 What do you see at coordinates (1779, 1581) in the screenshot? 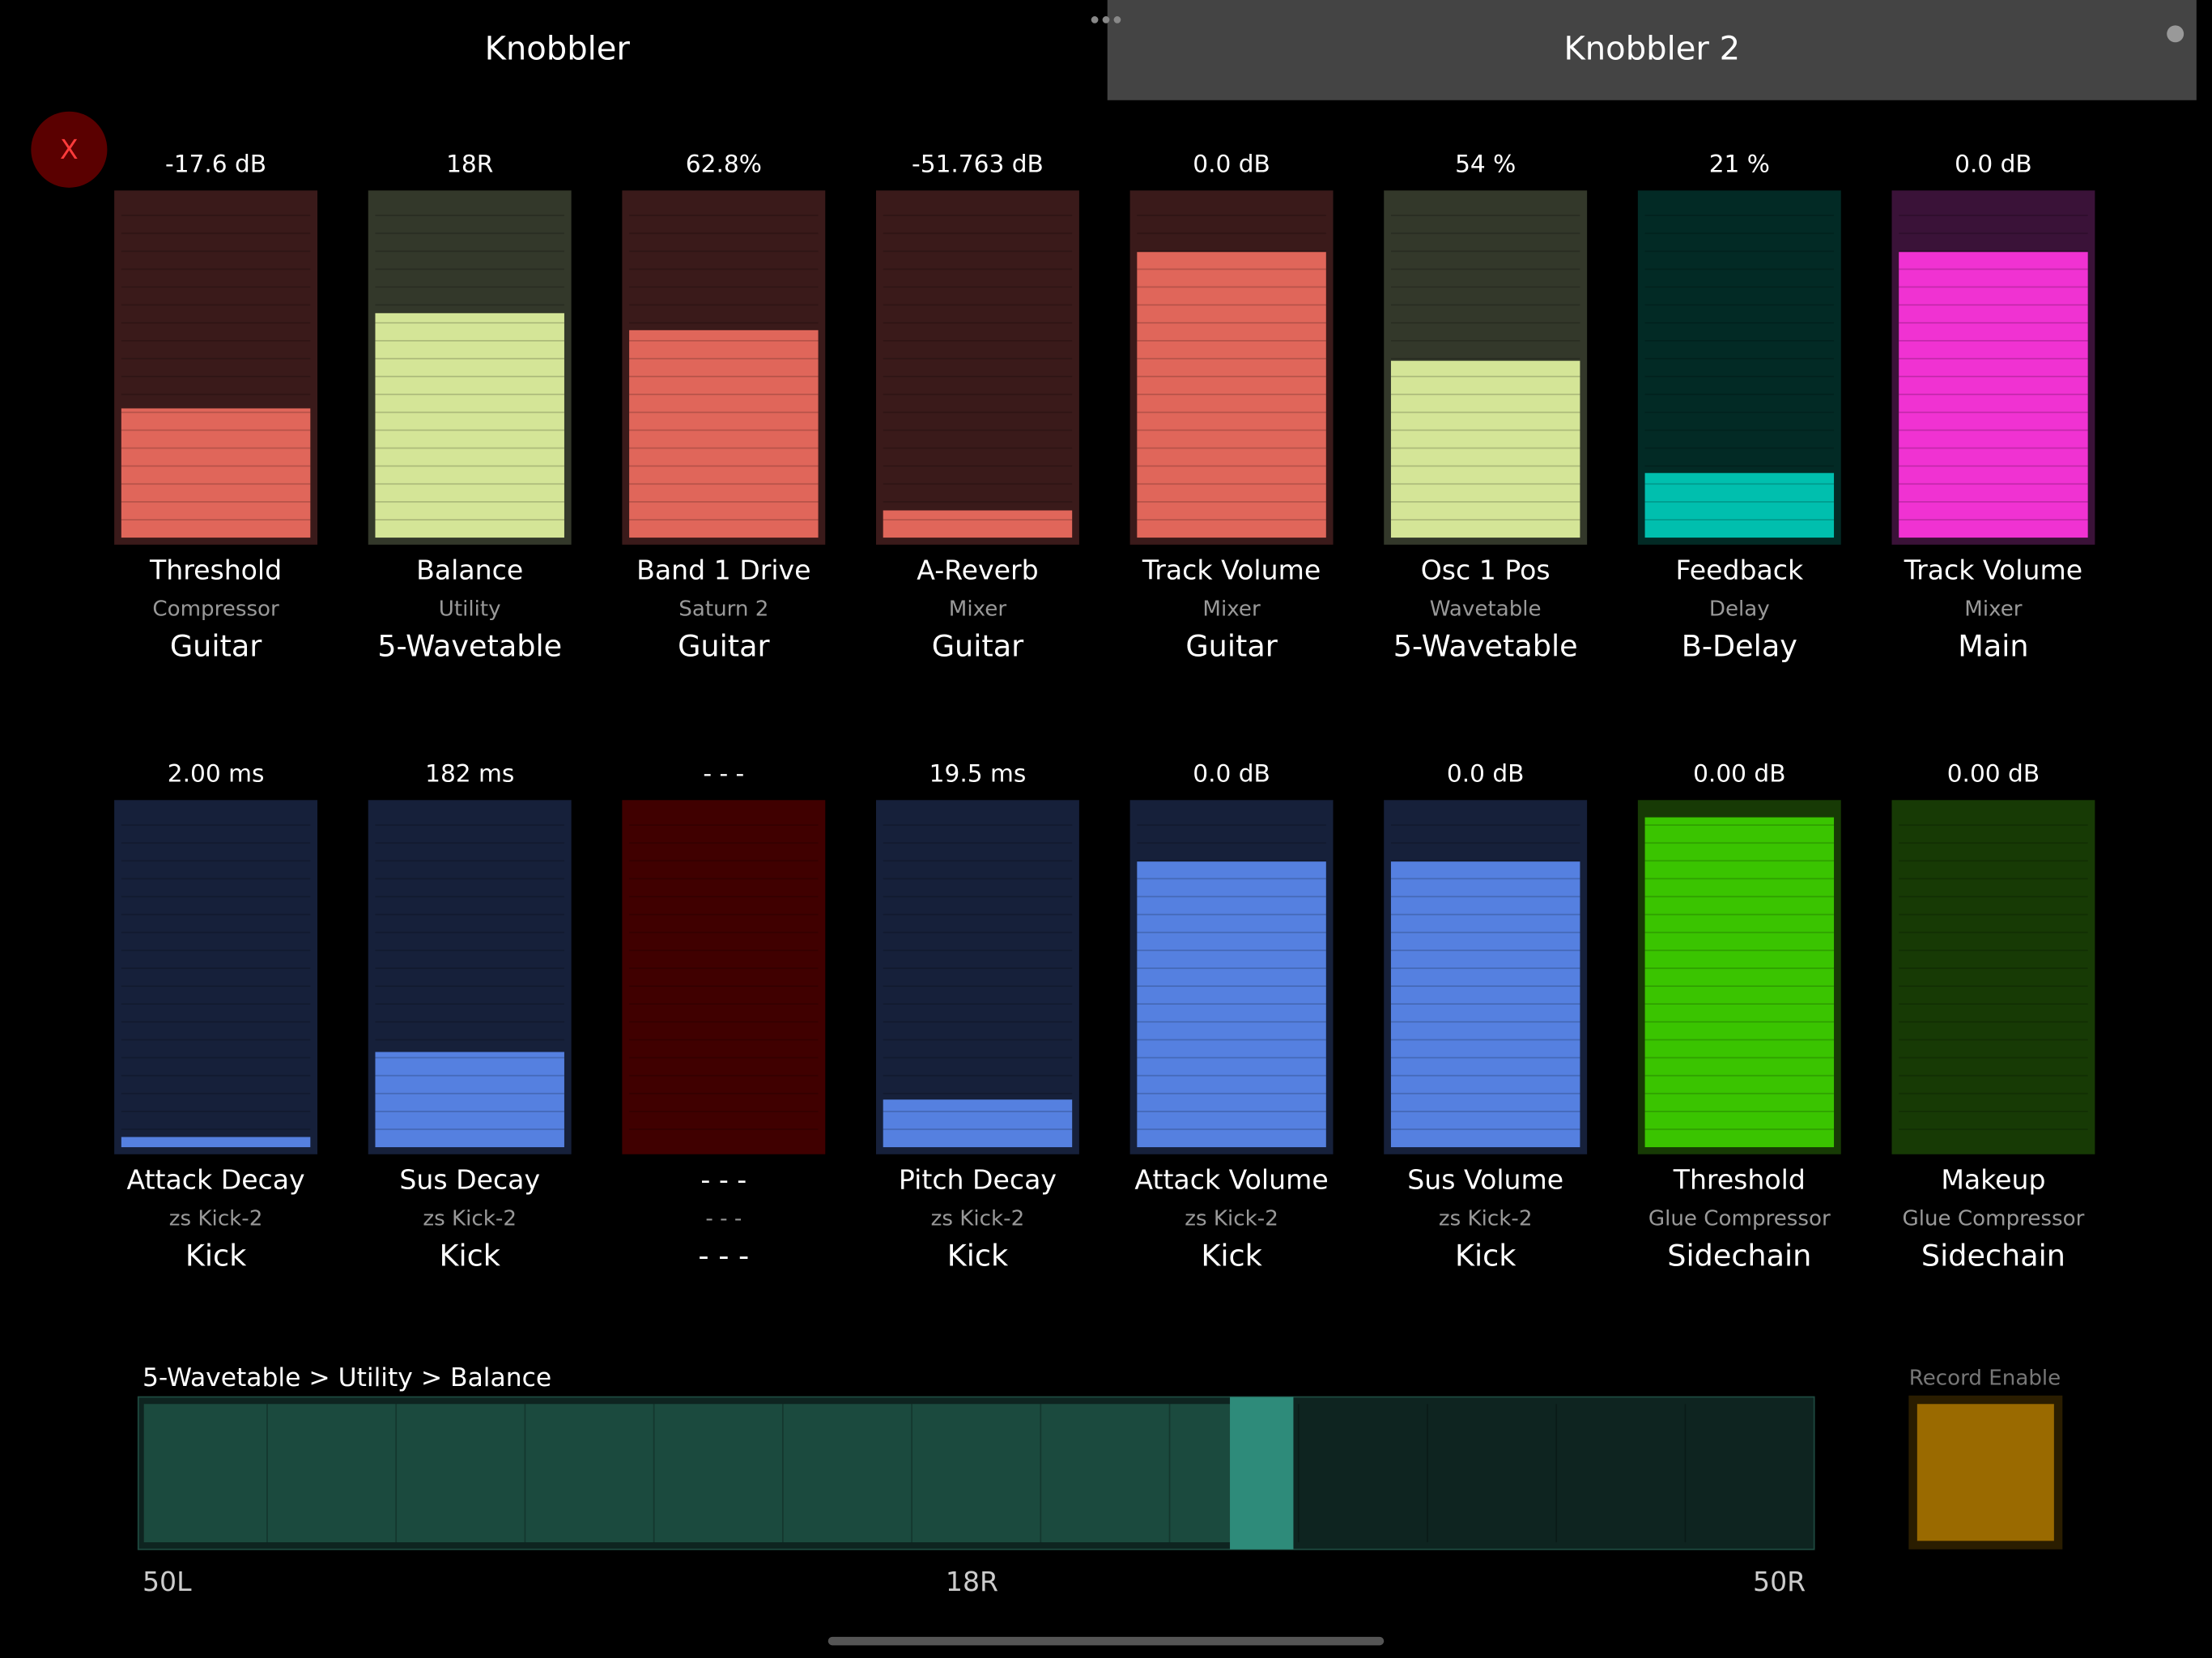
I see `slider-max: 50R` at bounding box center [1779, 1581].